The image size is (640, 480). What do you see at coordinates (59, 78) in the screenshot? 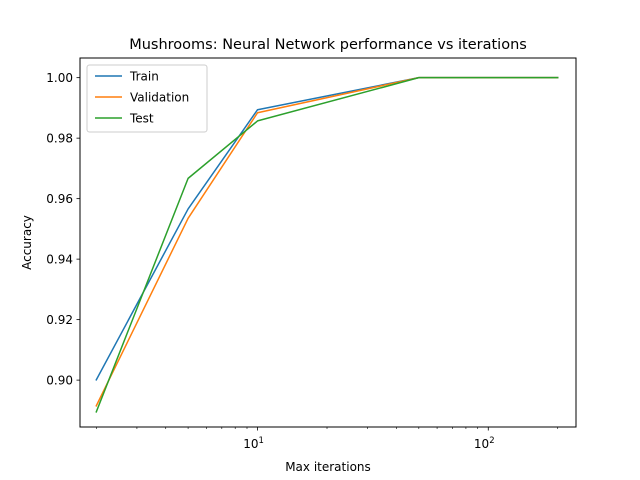
I see `y-tick-label: 1.00` at bounding box center [59, 78].